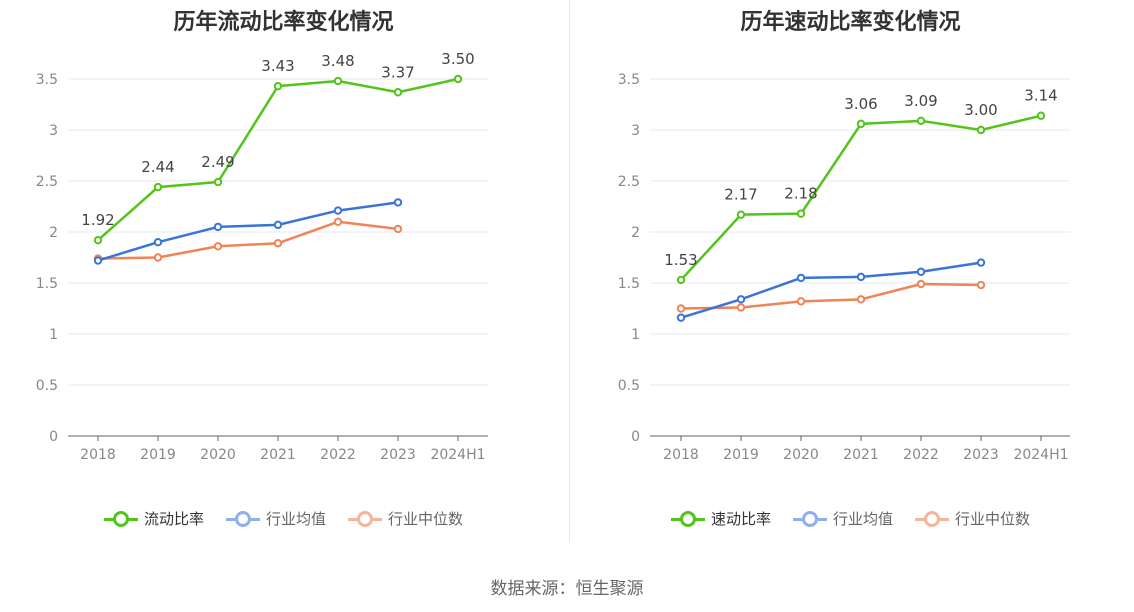  Describe the element at coordinates (800, 194) in the screenshot. I see `data-label: 2.18` at that location.